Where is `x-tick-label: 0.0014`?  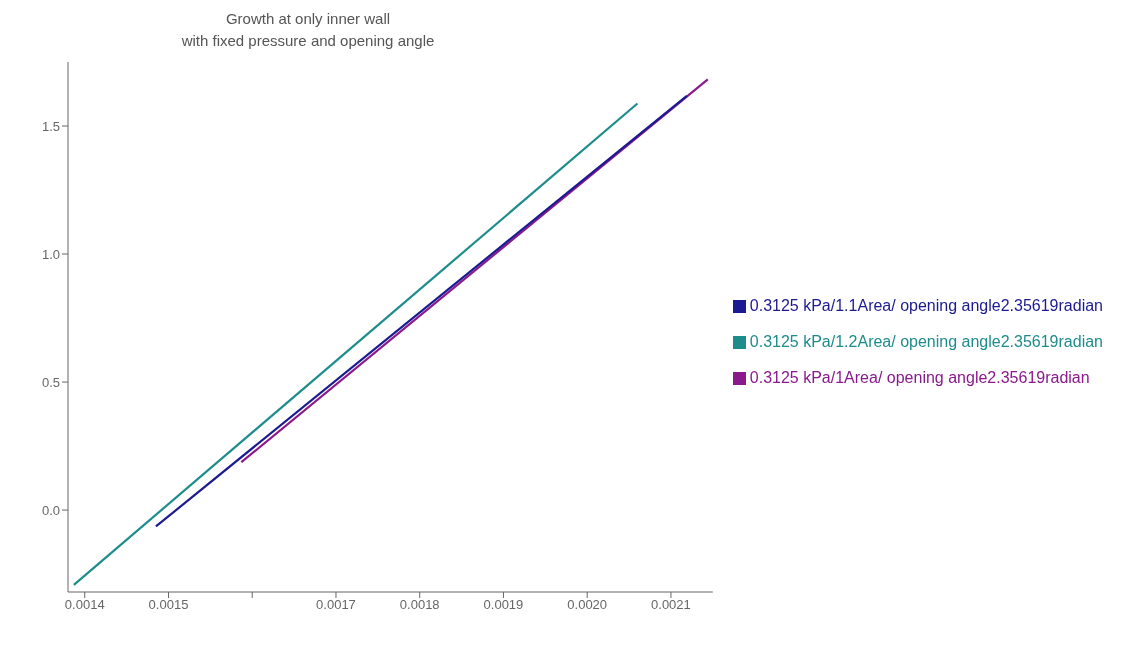
x-tick-label: 0.0014 is located at coordinates (84, 605).